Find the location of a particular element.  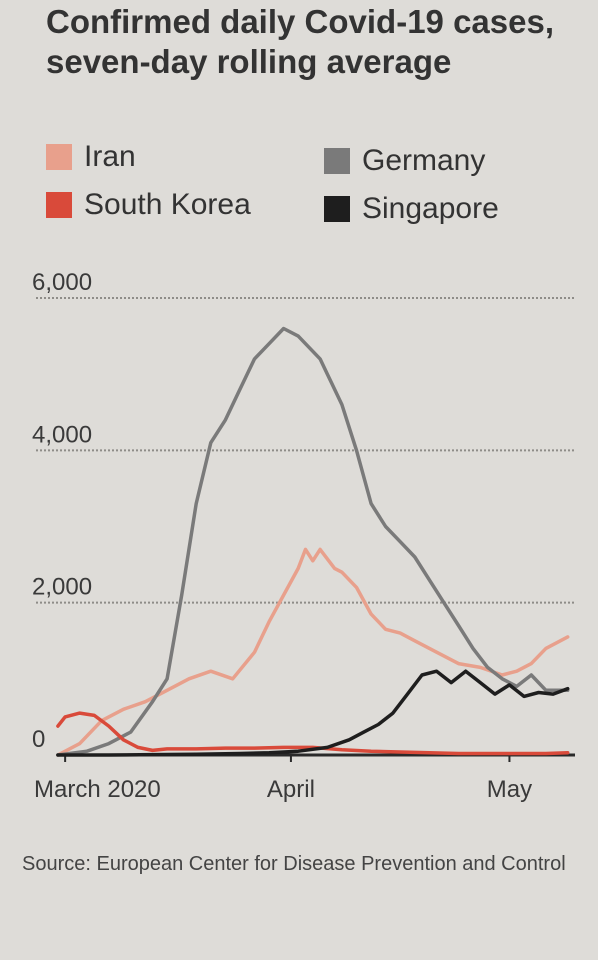

legend-label-south-korea: South Korea is located at coordinates (167, 204).